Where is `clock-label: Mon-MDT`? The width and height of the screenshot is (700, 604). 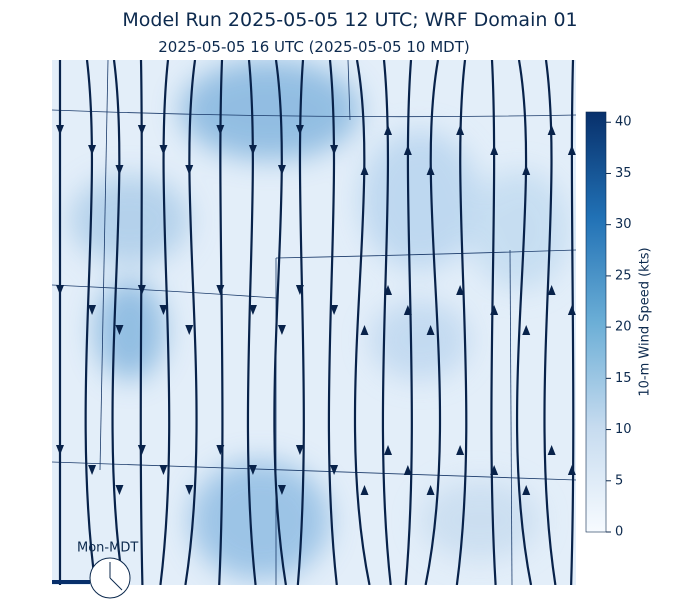 clock-label: Mon-MDT is located at coordinates (107, 548).